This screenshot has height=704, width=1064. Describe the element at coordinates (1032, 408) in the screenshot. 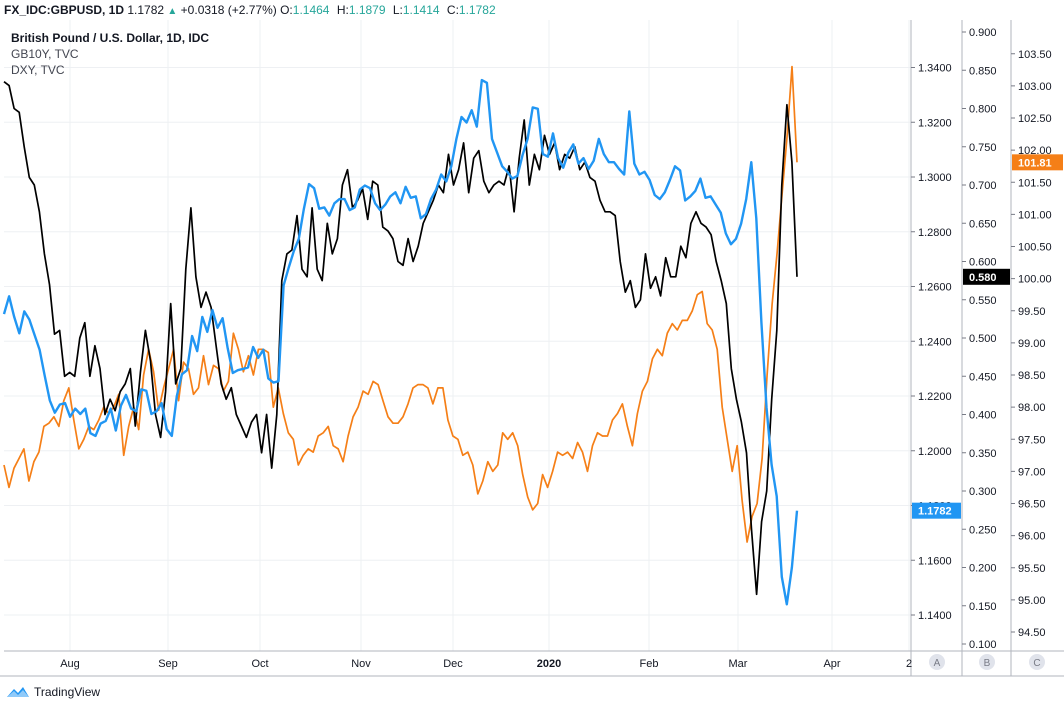

I see `axis-label-c: 98.00` at that location.